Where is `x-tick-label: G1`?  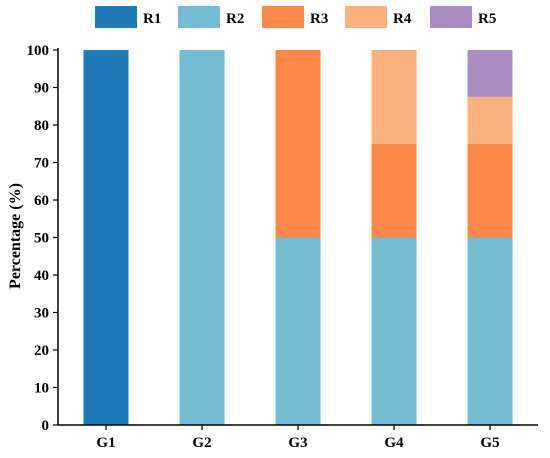
x-tick-label: G1 is located at coordinates (105, 443).